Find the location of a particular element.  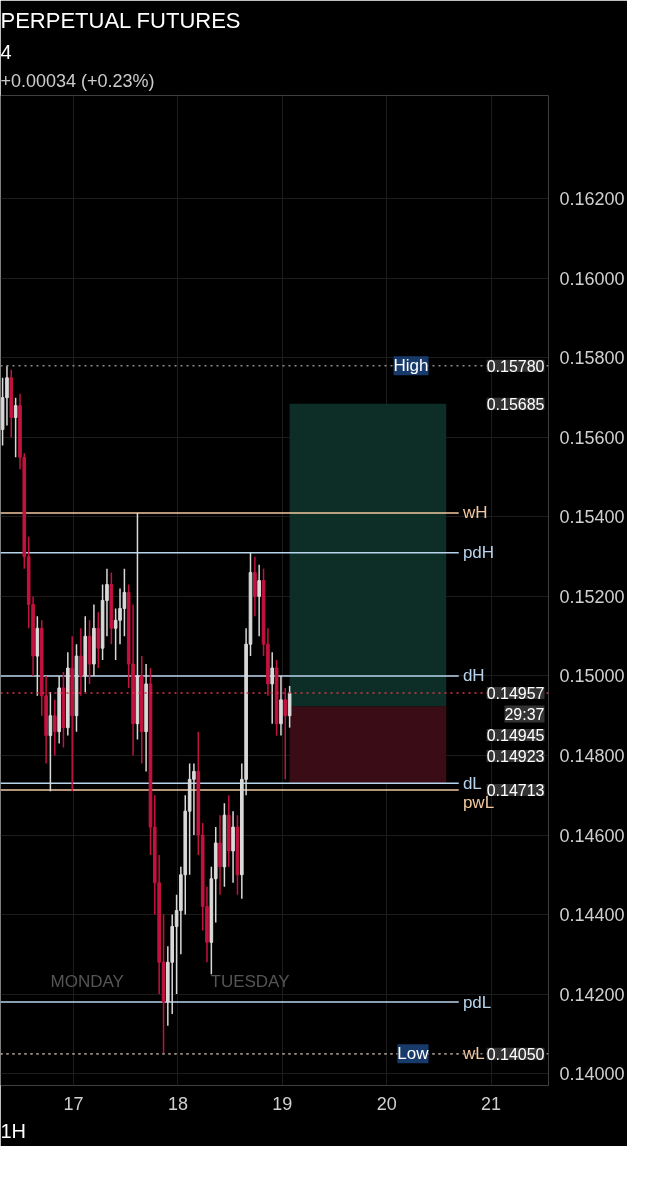

chart-title: PERPETUAL FUTURES is located at coordinates (120, 20).